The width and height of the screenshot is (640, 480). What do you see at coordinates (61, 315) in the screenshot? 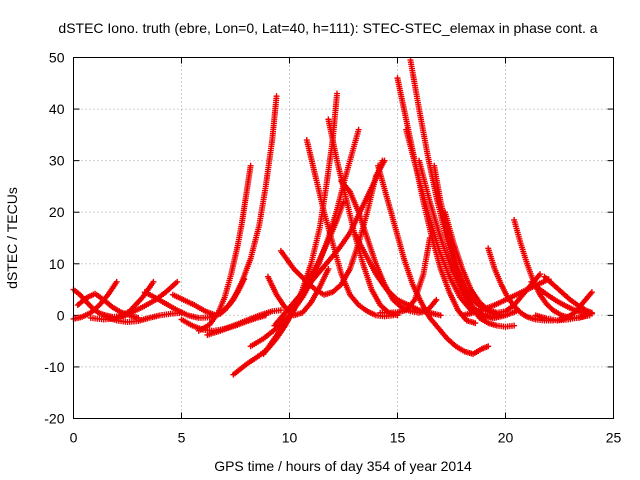
I see `y-tick-label: 0` at bounding box center [61, 315].